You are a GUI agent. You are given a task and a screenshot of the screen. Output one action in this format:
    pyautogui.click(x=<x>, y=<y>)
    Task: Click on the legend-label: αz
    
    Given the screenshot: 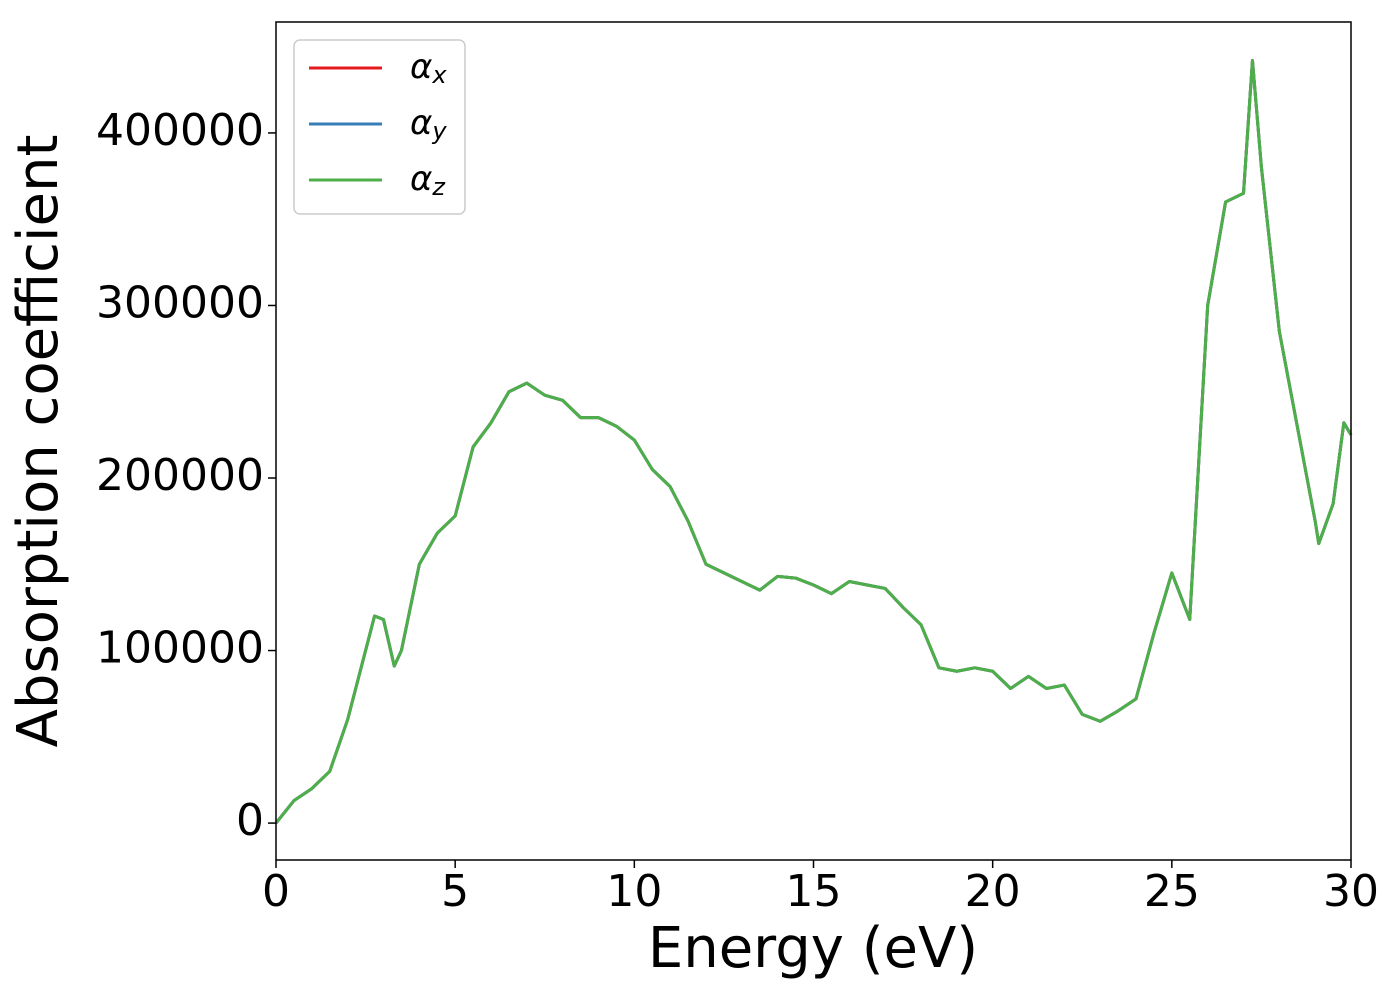 What is the action you would take?
    pyautogui.click(x=428, y=180)
    